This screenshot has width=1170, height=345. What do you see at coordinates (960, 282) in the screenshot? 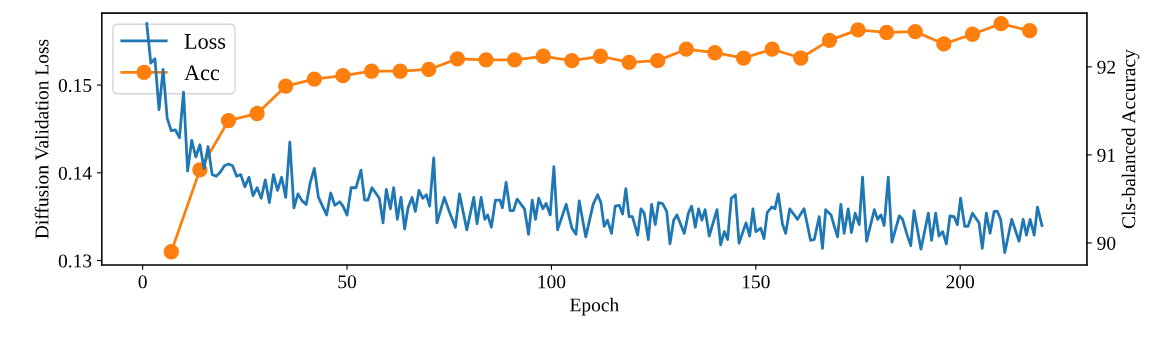
I see `x-tick-label: 200` at bounding box center [960, 282].